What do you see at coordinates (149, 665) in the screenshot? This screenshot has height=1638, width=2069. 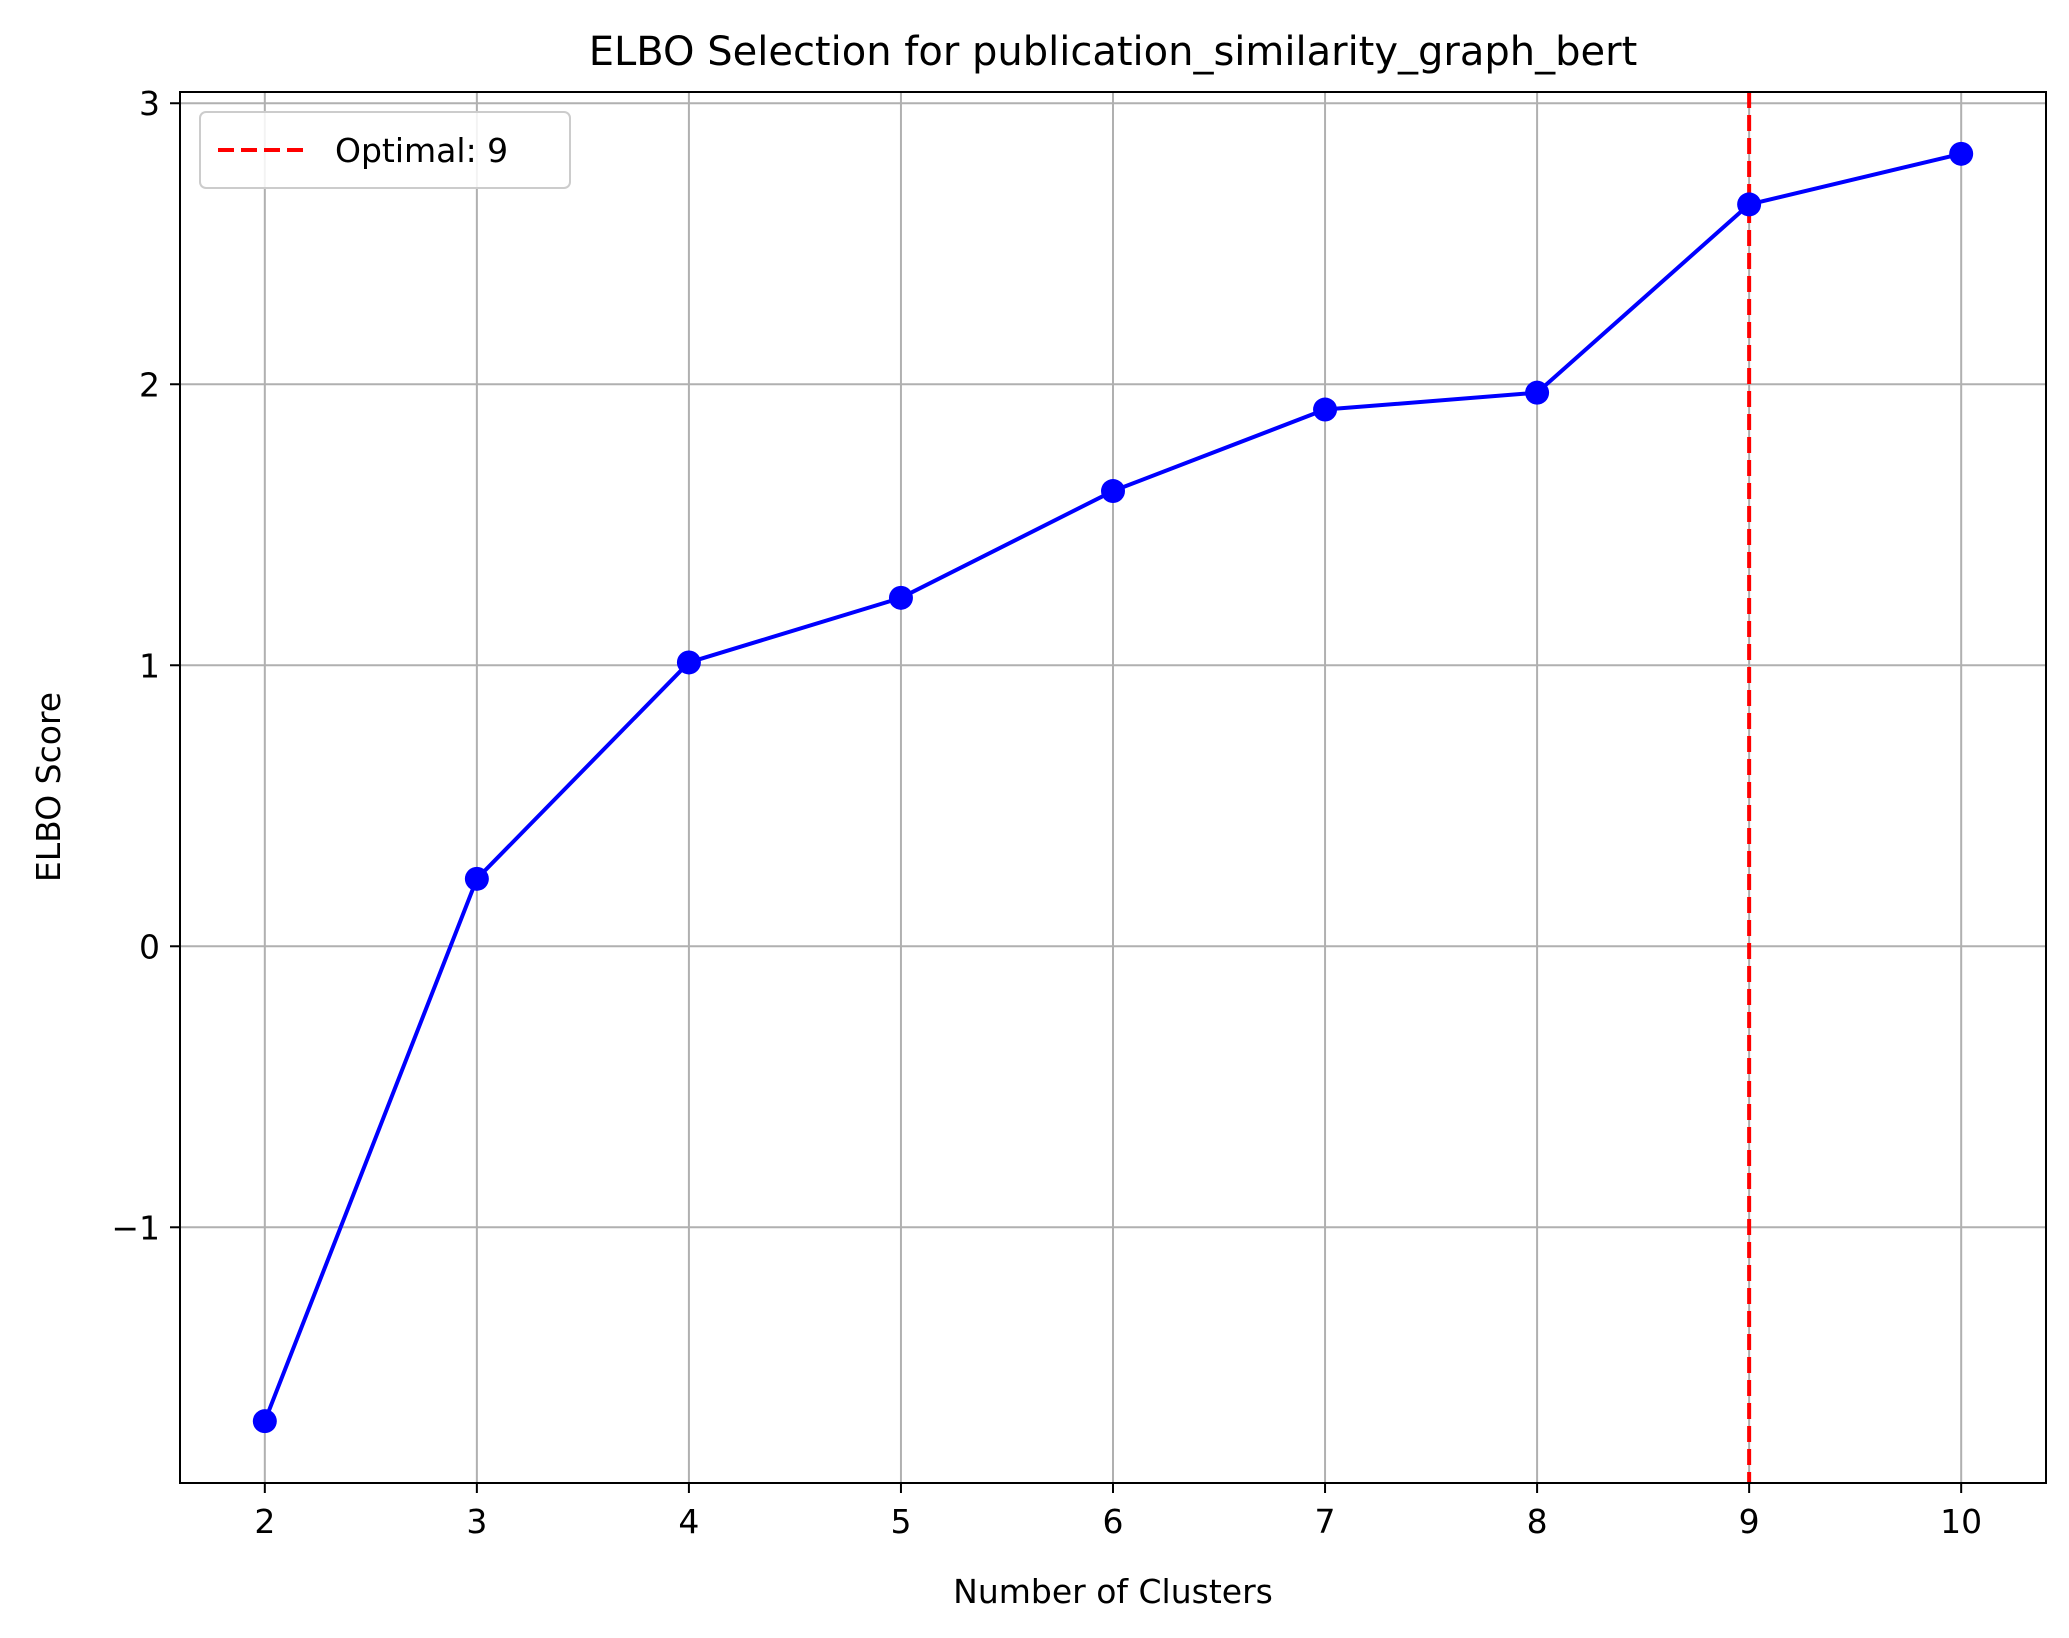 I see `y-tick-label: 1` at bounding box center [149, 665].